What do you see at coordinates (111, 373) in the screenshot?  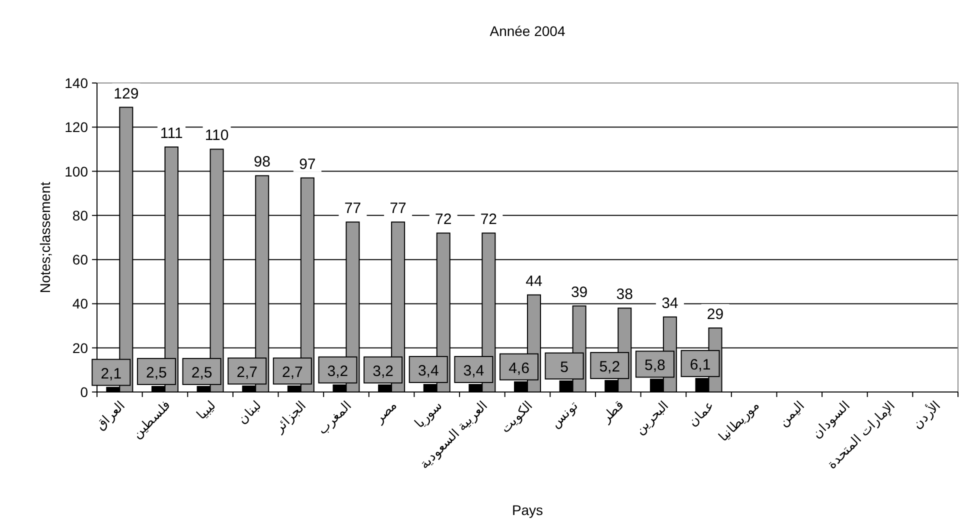 I see `data-label: 2,1` at bounding box center [111, 373].